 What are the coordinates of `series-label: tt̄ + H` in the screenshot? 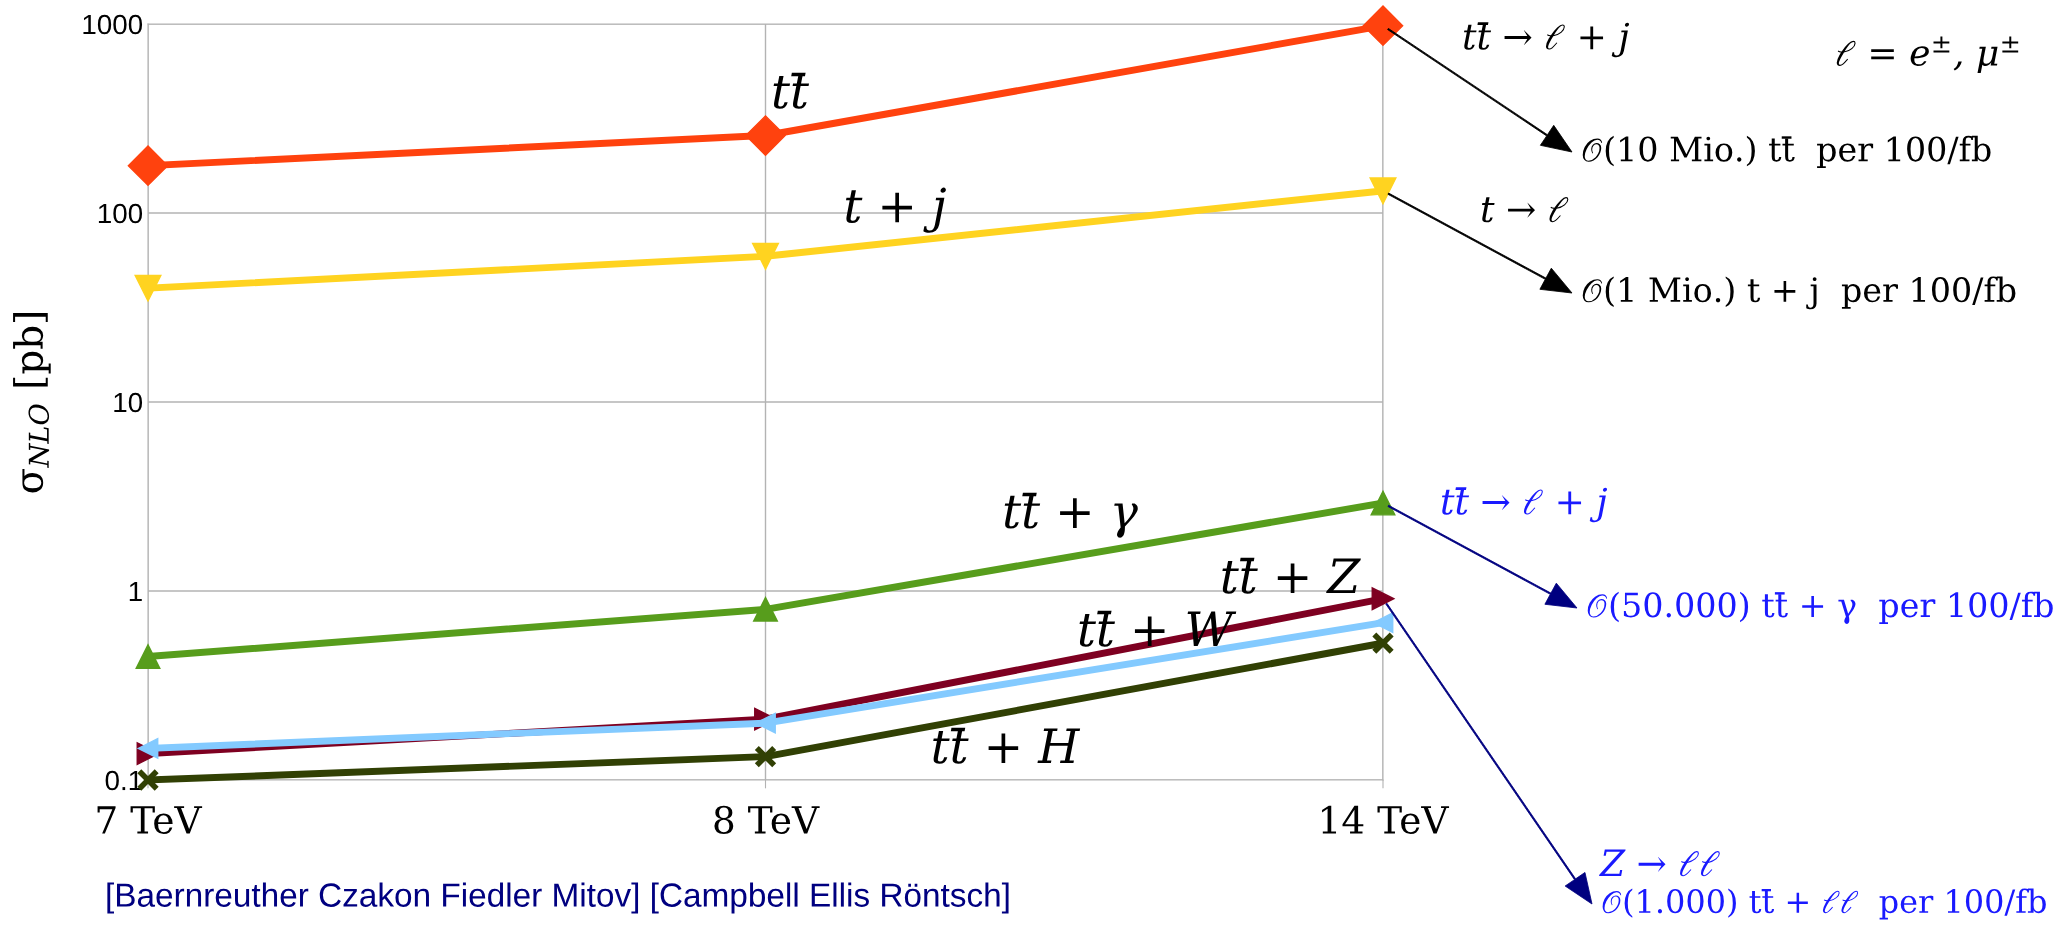 It's located at (1007, 745).